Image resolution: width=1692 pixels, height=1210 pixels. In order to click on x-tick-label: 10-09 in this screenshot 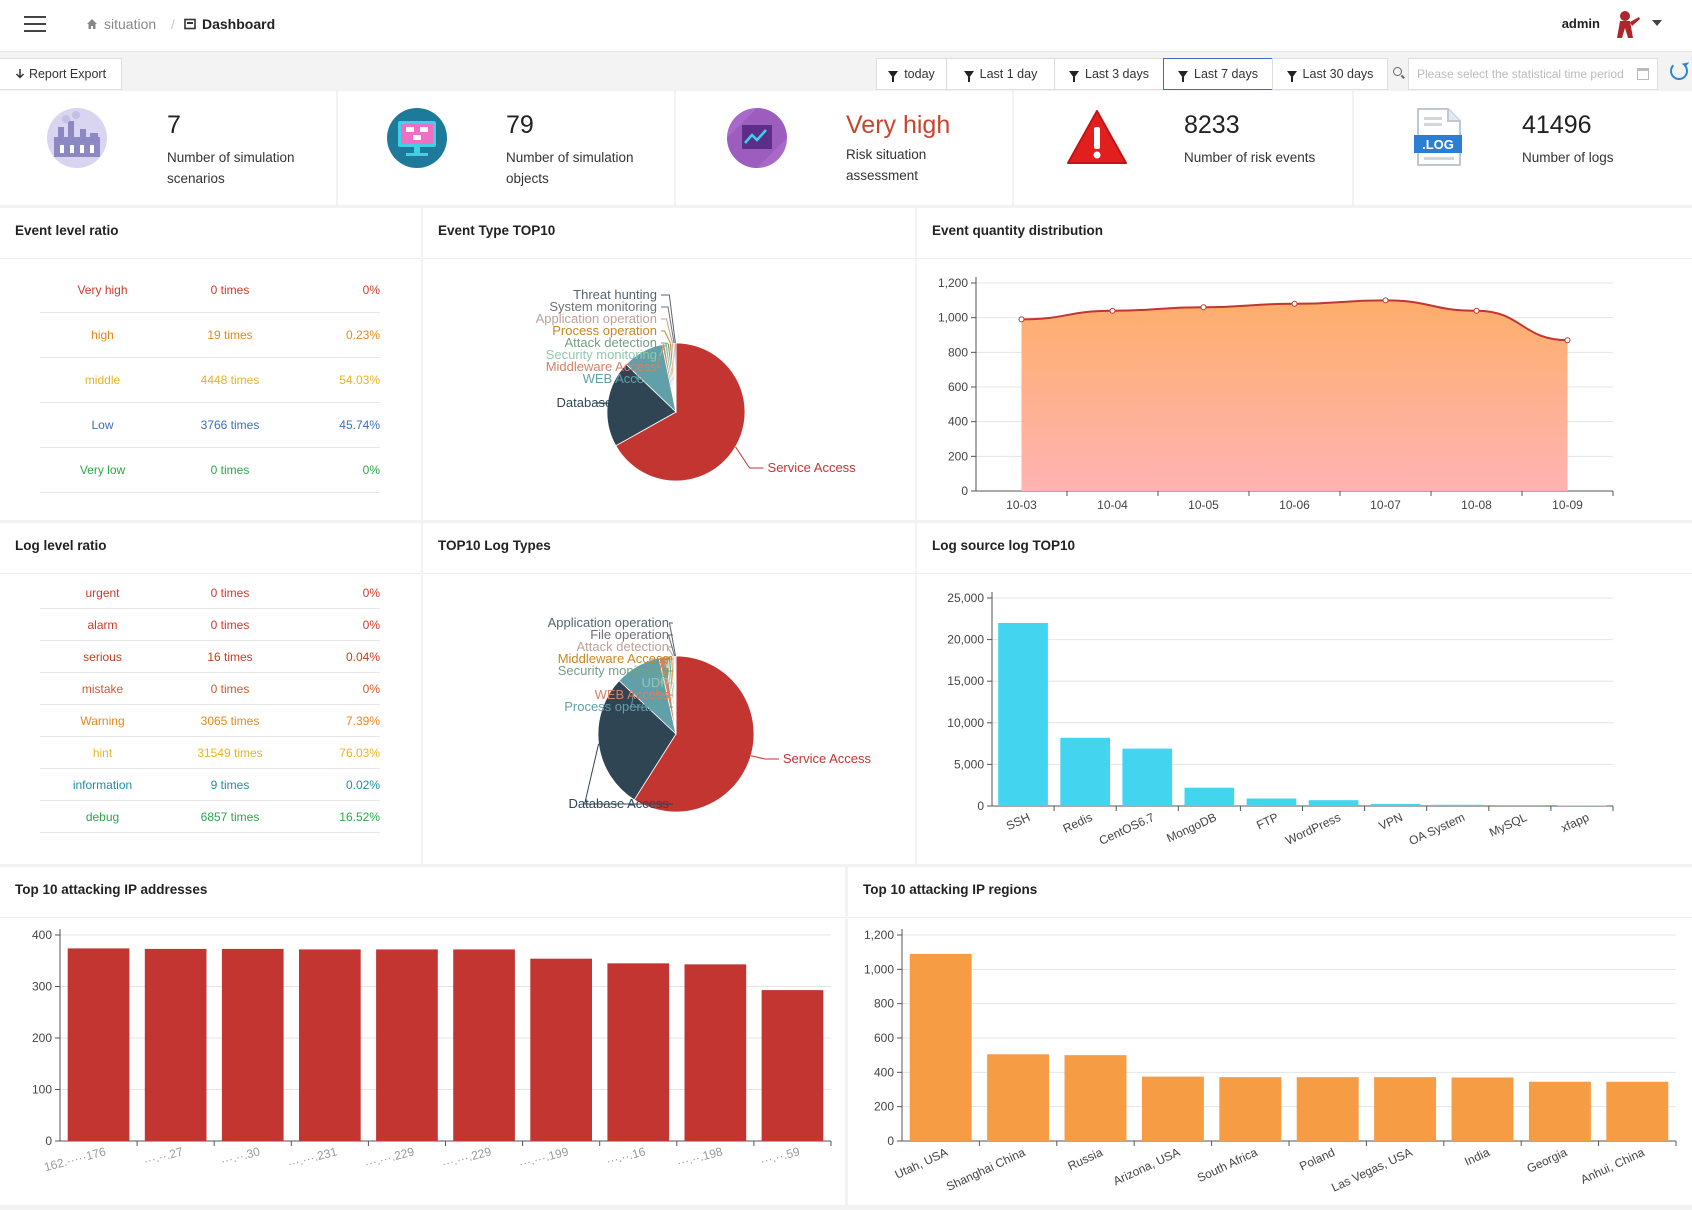, I will do `click(1567, 505)`.